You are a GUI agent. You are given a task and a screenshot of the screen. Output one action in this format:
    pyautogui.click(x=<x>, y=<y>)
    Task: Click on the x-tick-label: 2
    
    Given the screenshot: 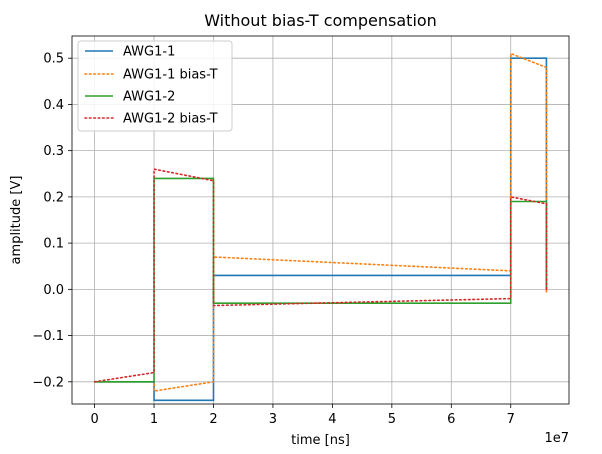 What is the action you would take?
    pyautogui.click(x=213, y=419)
    